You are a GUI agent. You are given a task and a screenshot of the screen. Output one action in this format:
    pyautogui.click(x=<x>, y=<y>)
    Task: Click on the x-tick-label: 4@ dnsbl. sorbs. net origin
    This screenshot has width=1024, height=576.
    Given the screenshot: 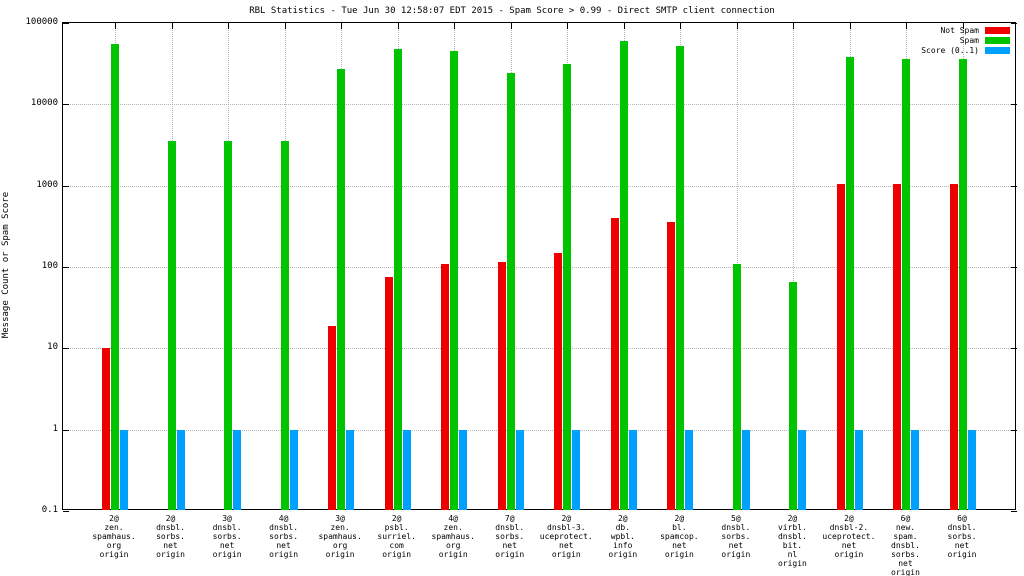 What is the action you would take?
    pyautogui.click(x=284, y=536)
    